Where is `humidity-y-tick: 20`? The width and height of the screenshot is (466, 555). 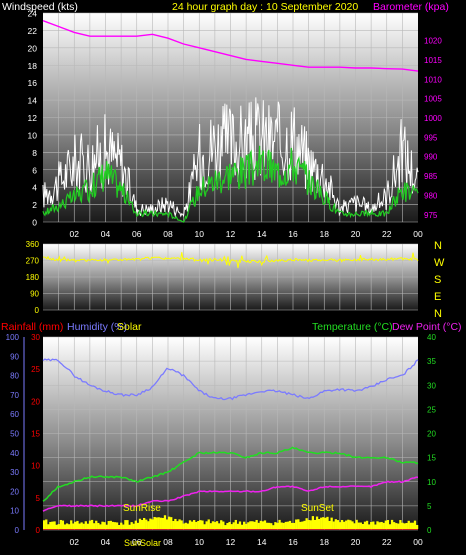
humidity-y-tick: 20 is located at coordinates (14, 491).